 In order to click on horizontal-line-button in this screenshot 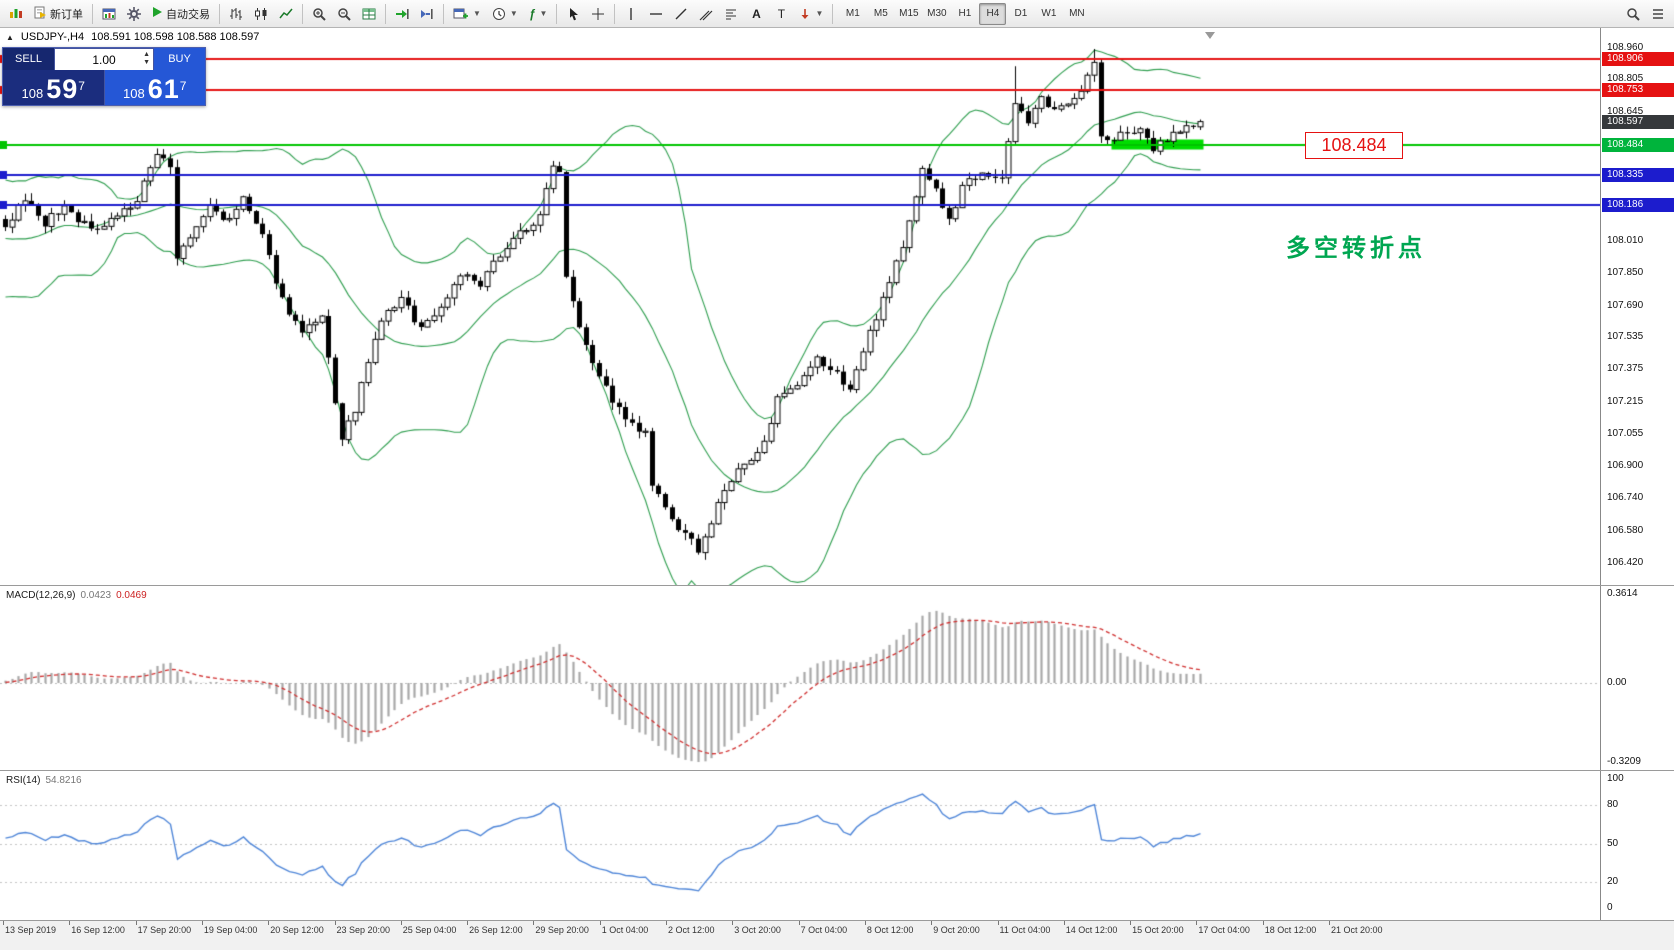, I will do `click(656, 14)`.